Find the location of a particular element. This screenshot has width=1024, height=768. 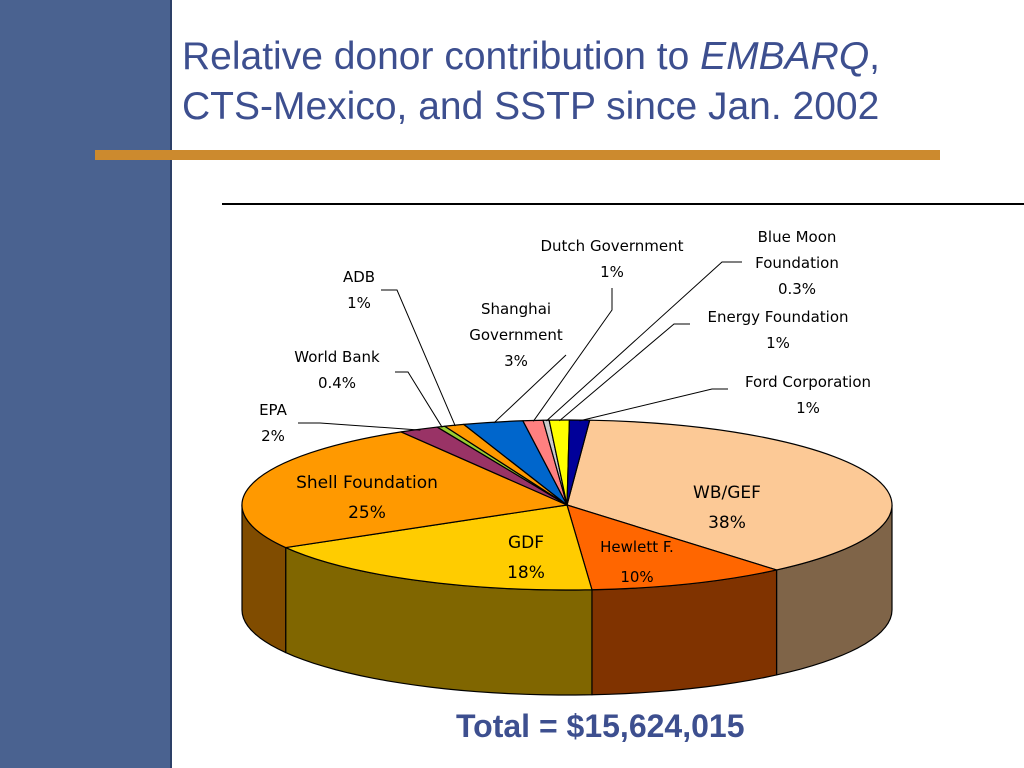

slice-label-energy-foundation: Energy Foundation is located at coordinates (777, 317).